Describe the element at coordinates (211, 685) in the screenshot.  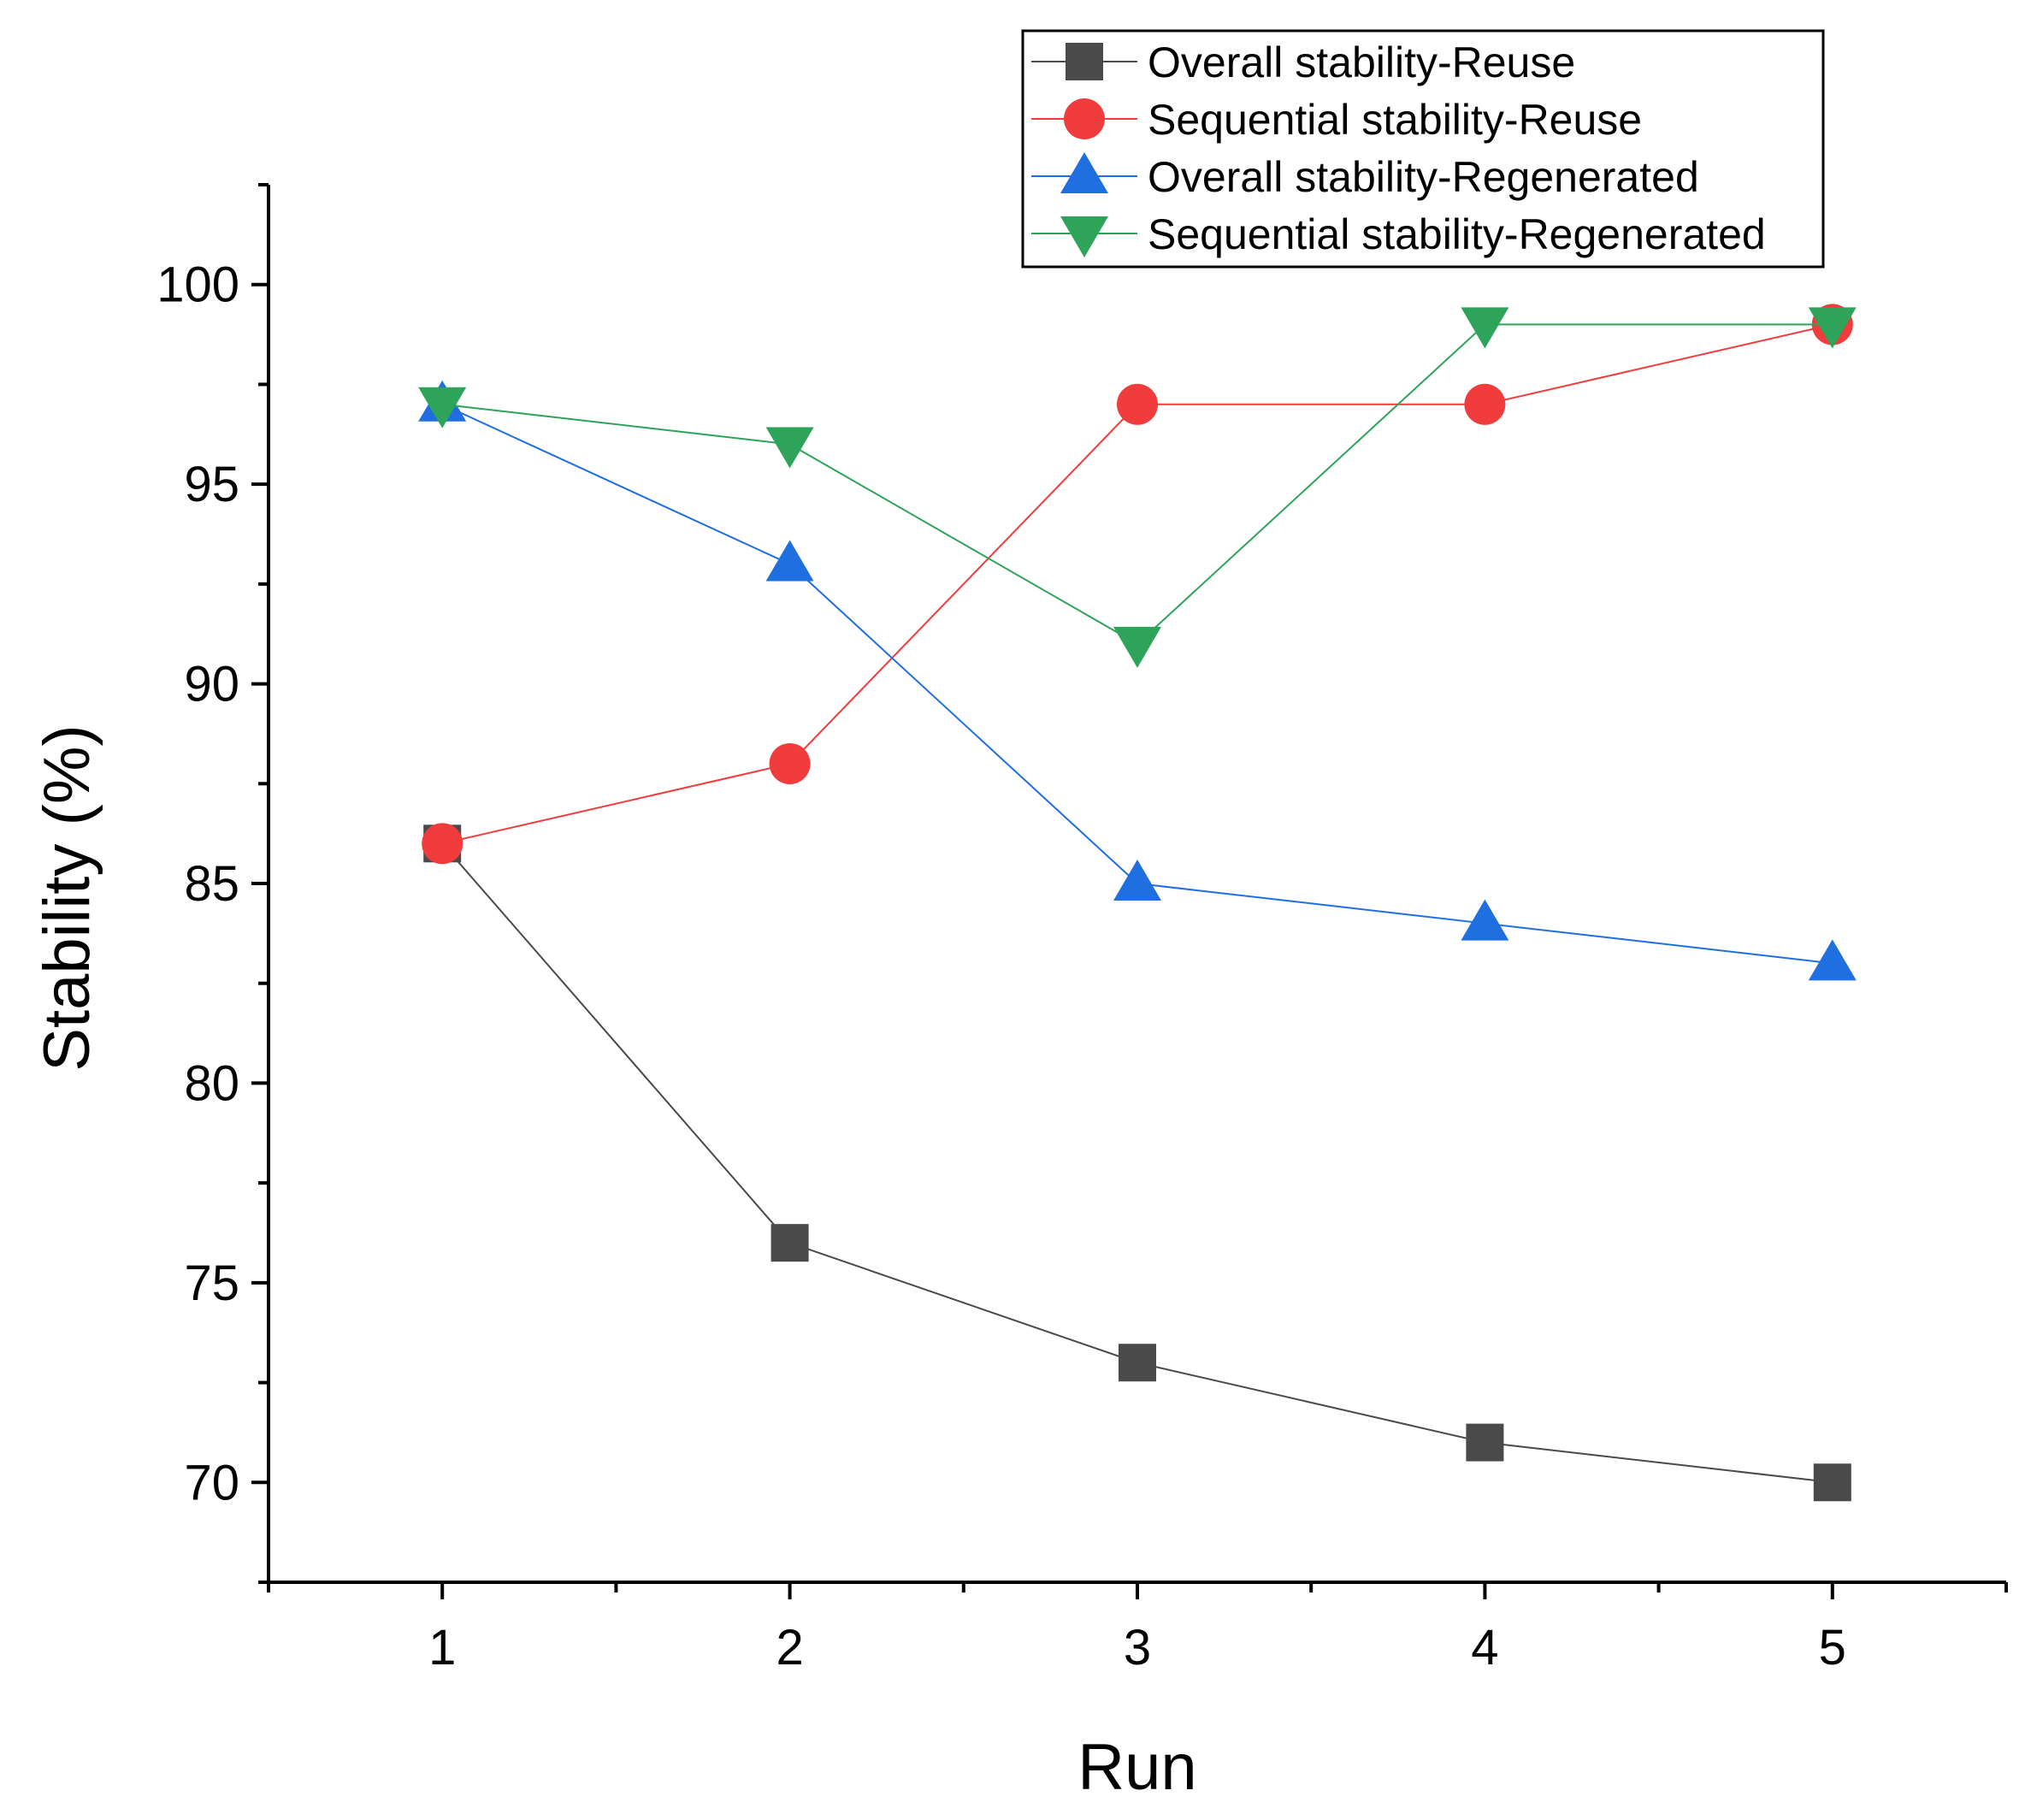
I see `y-tick-label: 90` at that location.